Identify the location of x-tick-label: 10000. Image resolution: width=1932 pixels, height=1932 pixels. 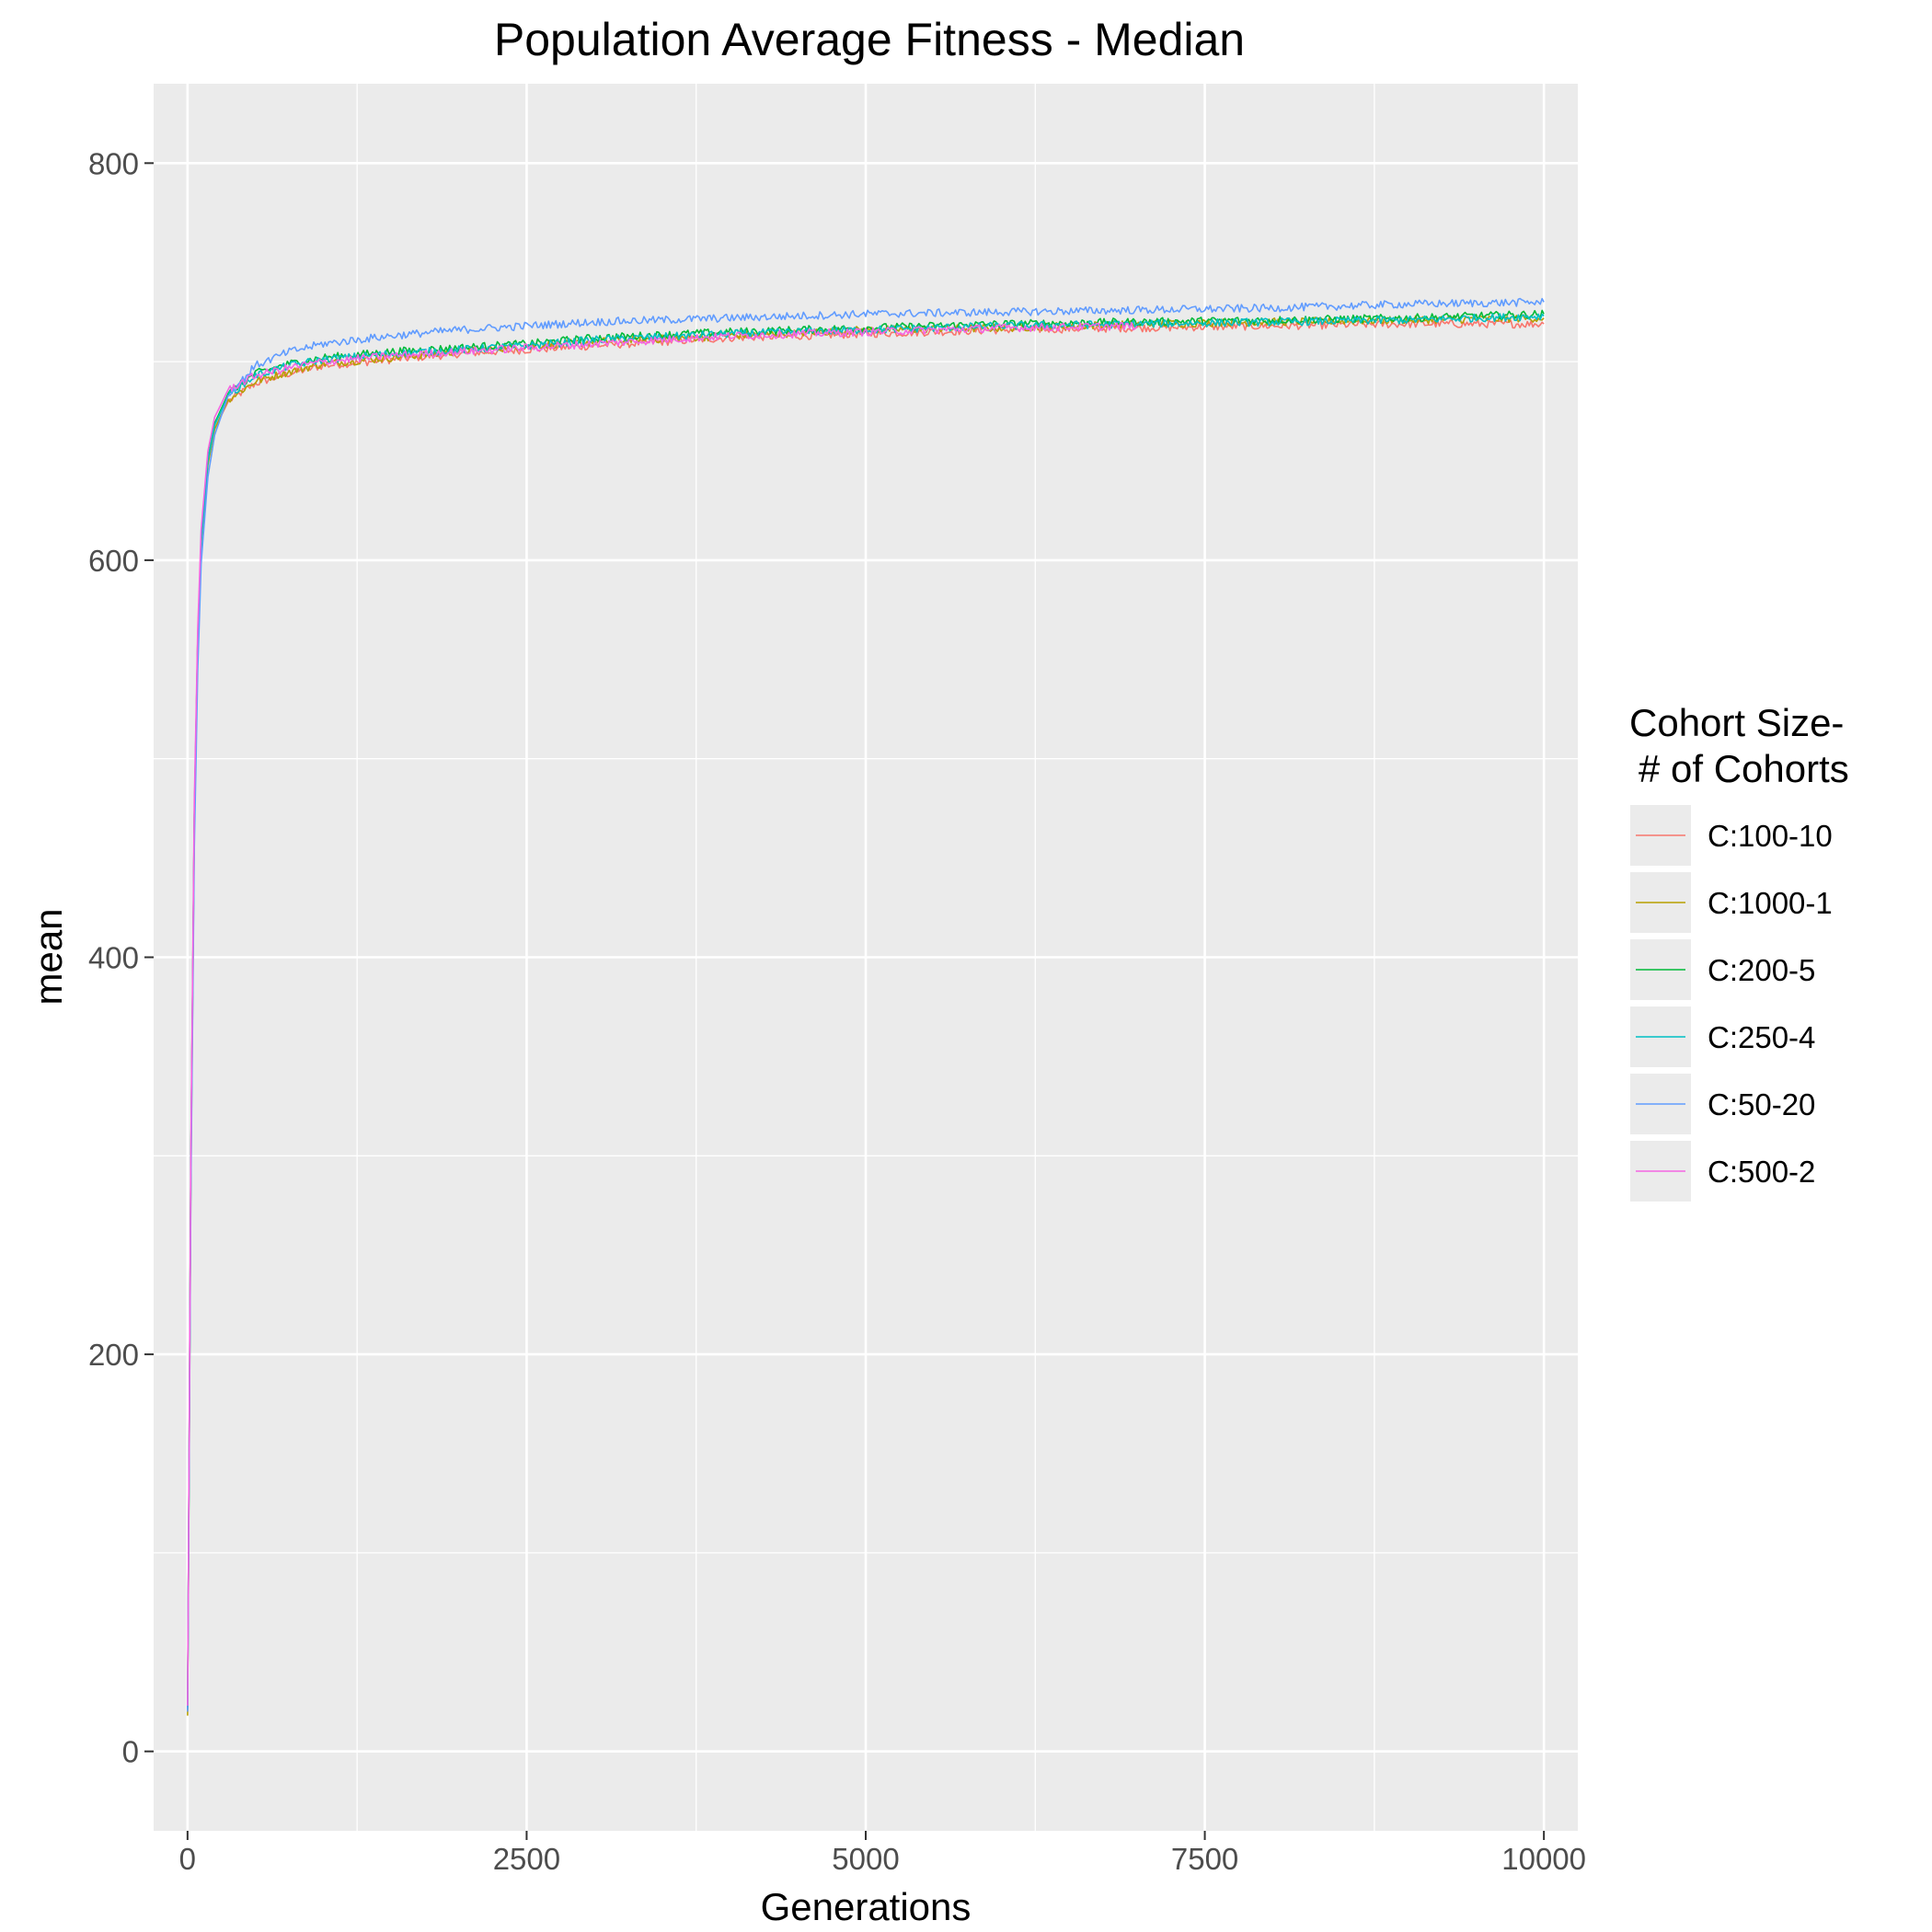
(1543, 1859).